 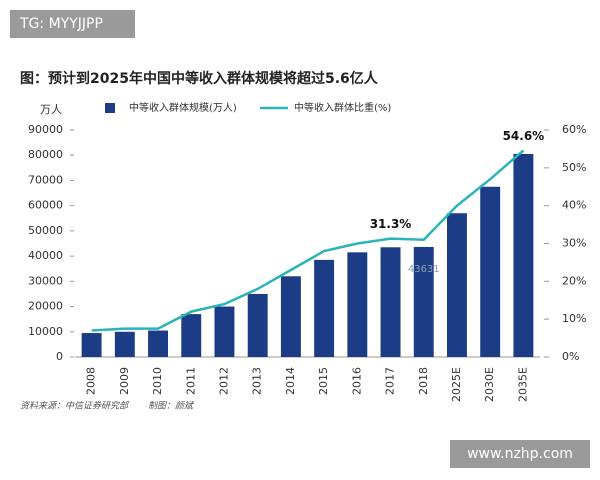 What do you see at coordinates (574, 318) in the screenshot?
I see `y2-tick-label: 10%` at bounding box center [574, 318].